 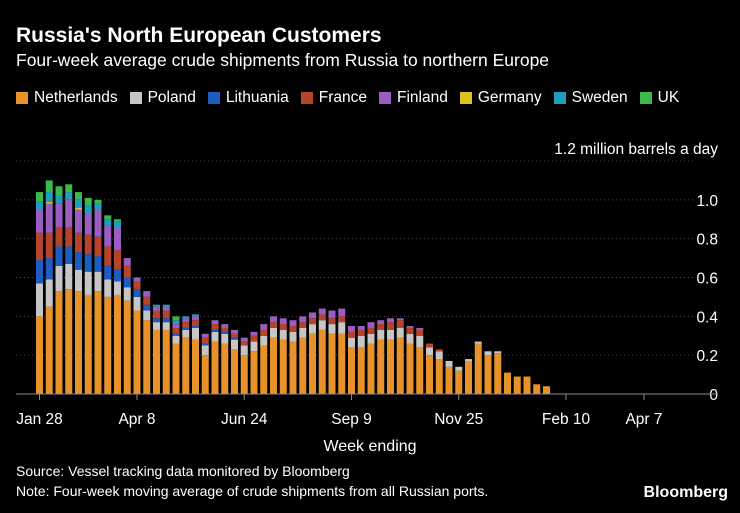 I want to click on legend-item: Germany, so click(x=500, y=97).